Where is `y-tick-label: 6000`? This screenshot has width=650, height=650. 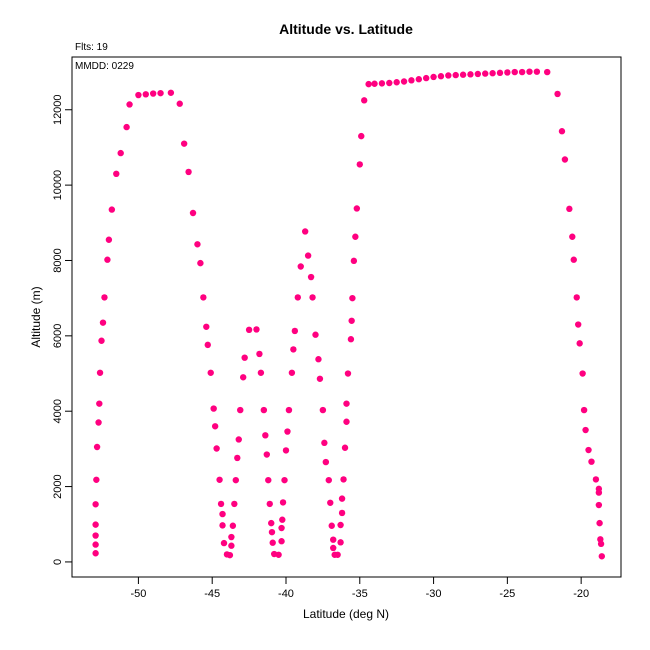 y-tick-label: 6000 is located at coordinates (58, 336).